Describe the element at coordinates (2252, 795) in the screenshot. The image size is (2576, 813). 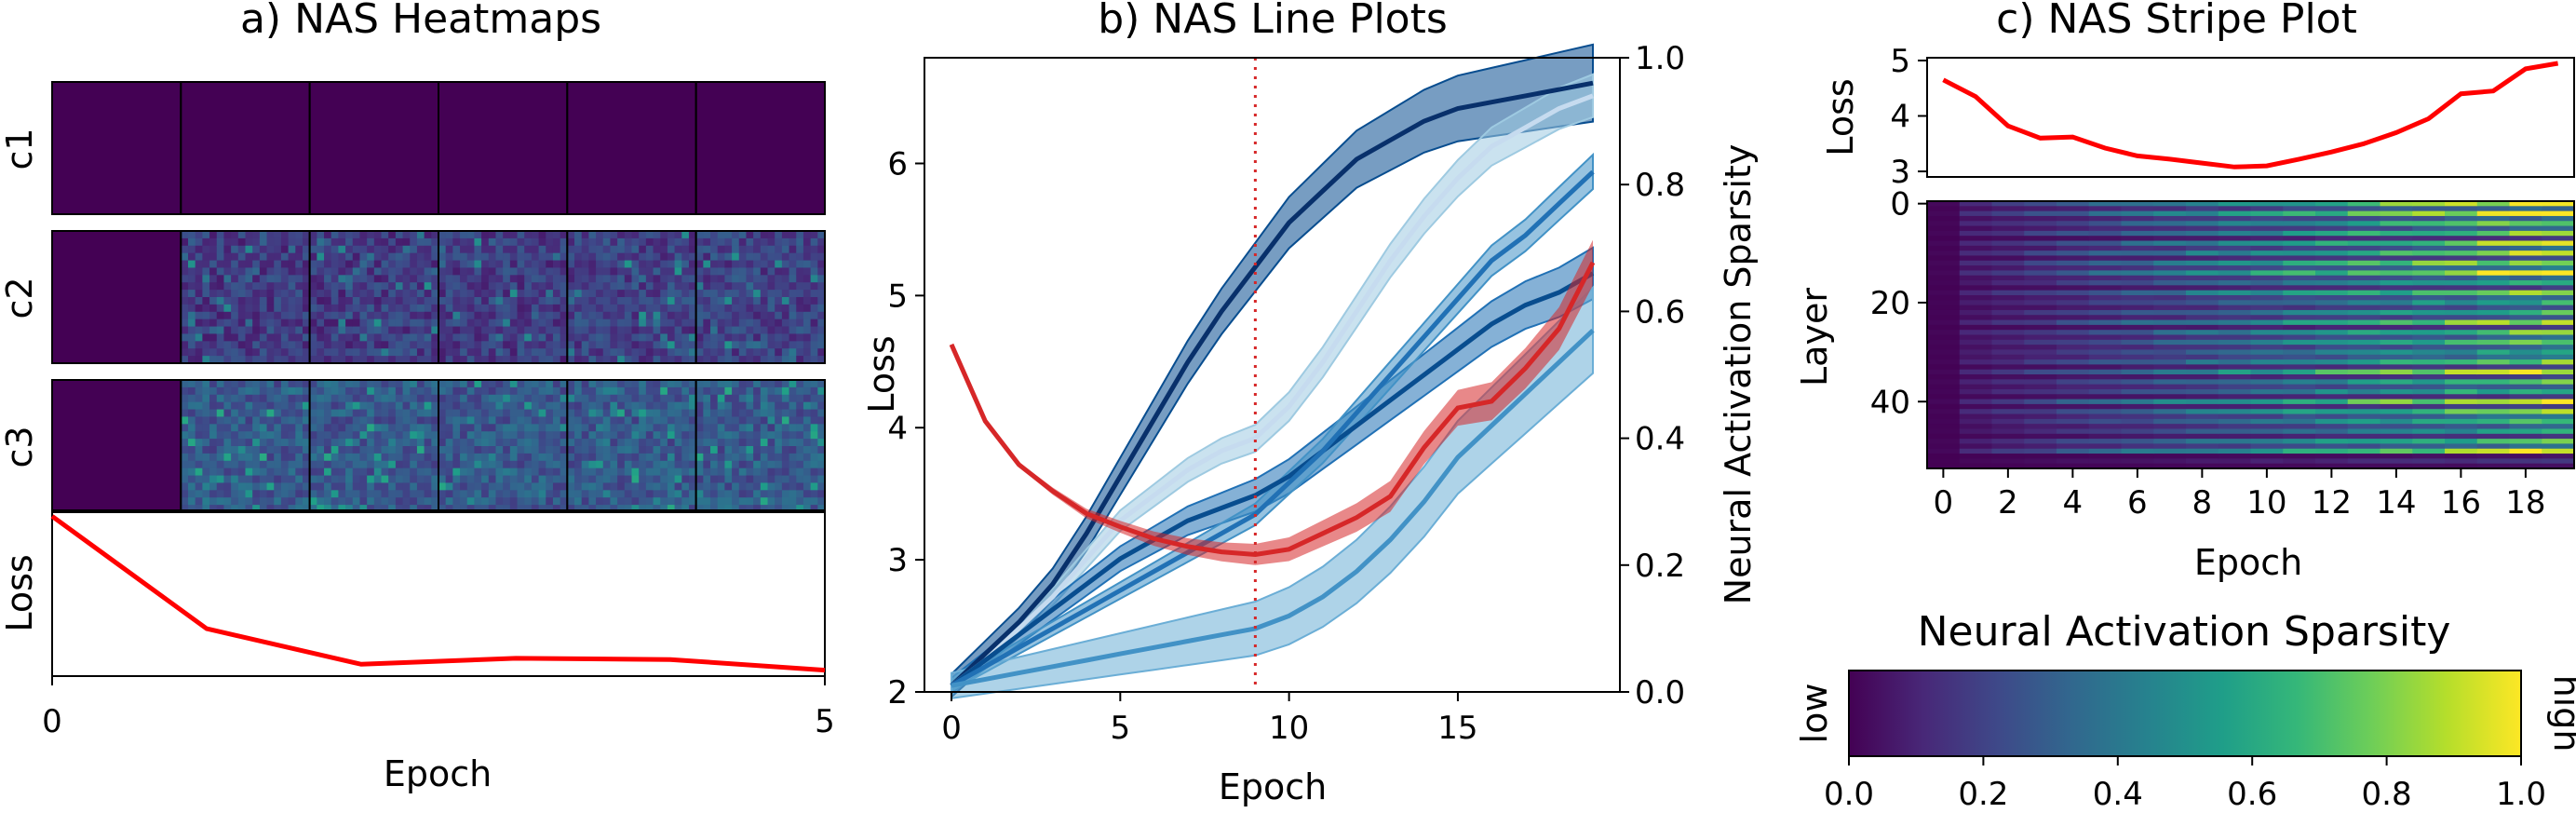
I see `colorbar-tick-label: 0.6` at that location.